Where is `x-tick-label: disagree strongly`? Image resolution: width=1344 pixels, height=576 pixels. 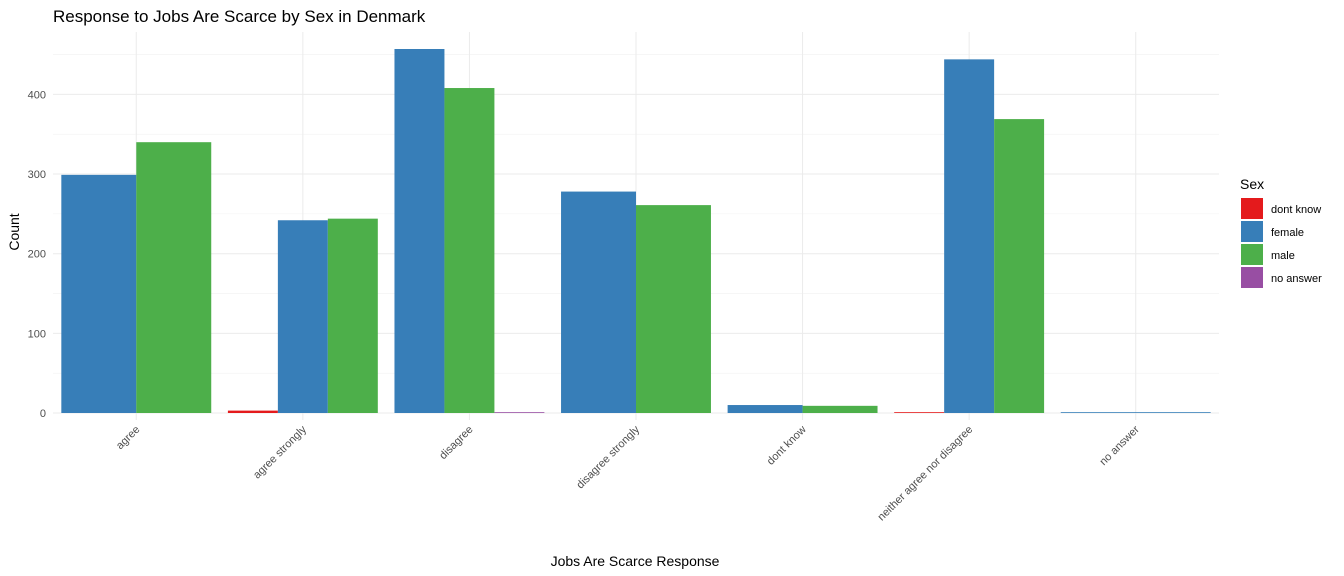 x-tick-label: disagree strongly is located at coordinates (608, 457).